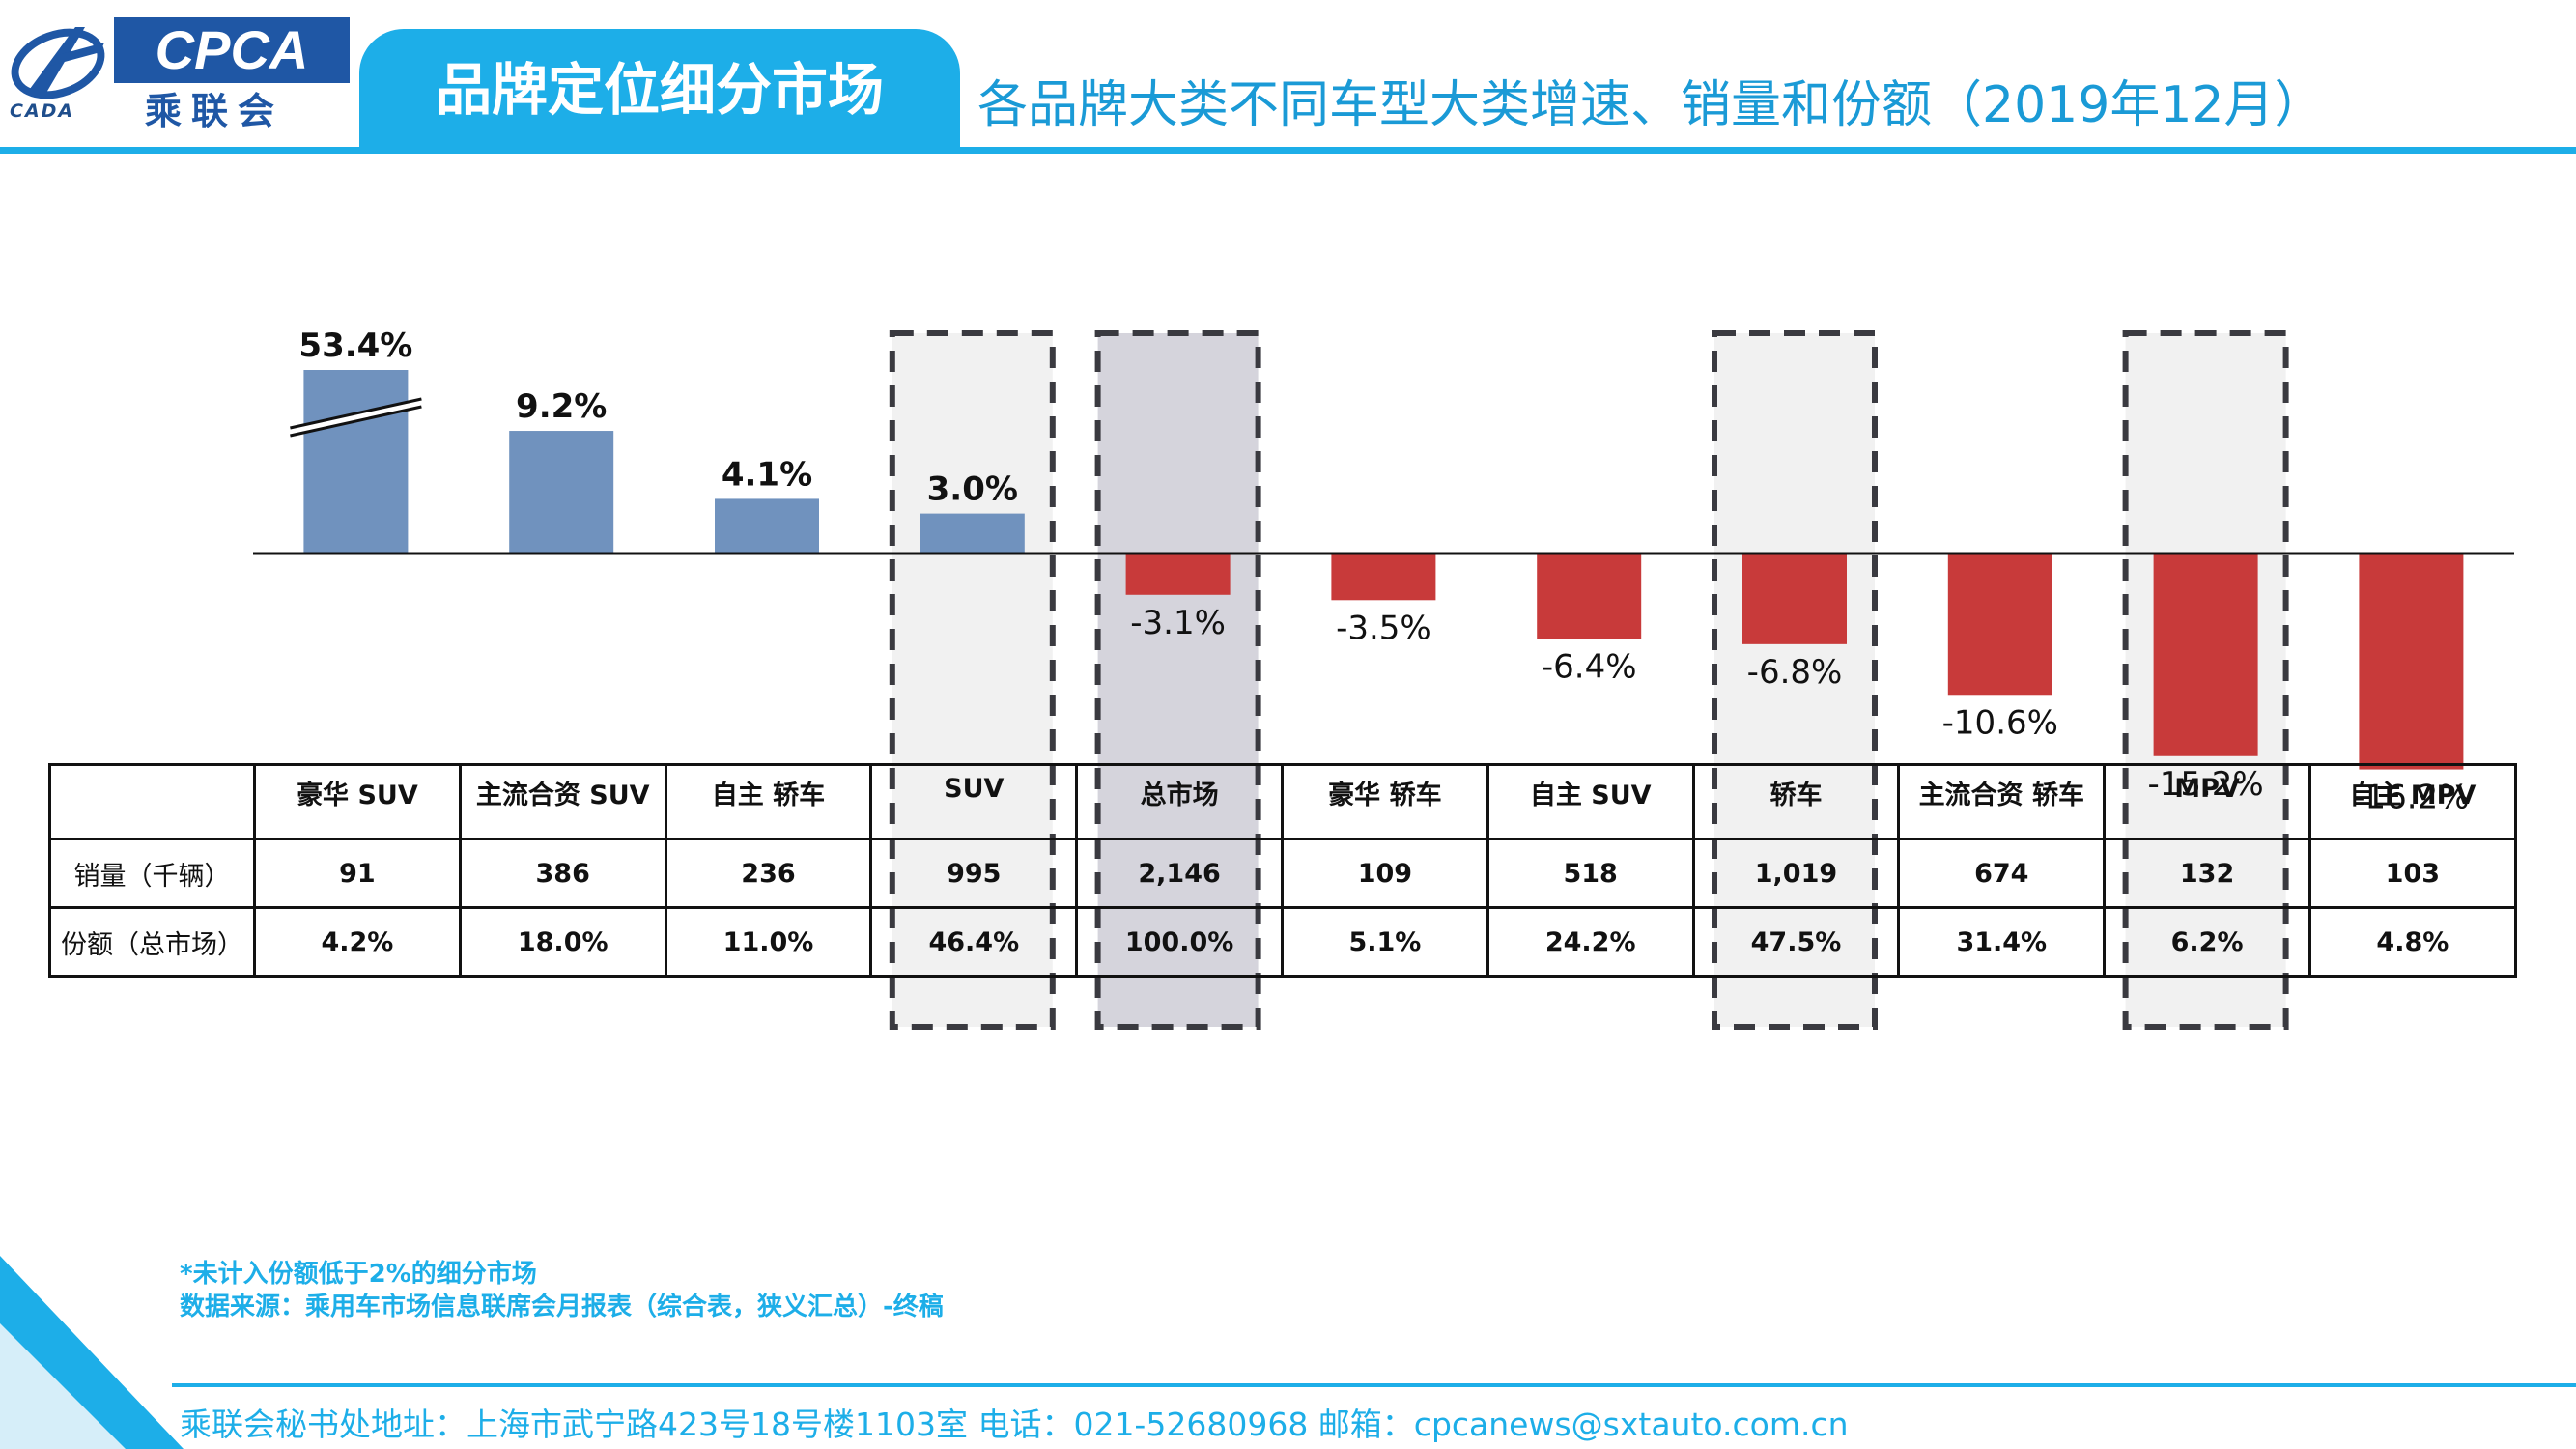 This screenshot has width=2576, height=1449. I want to click on table-cell: 100.0%, so click(1179, 942).